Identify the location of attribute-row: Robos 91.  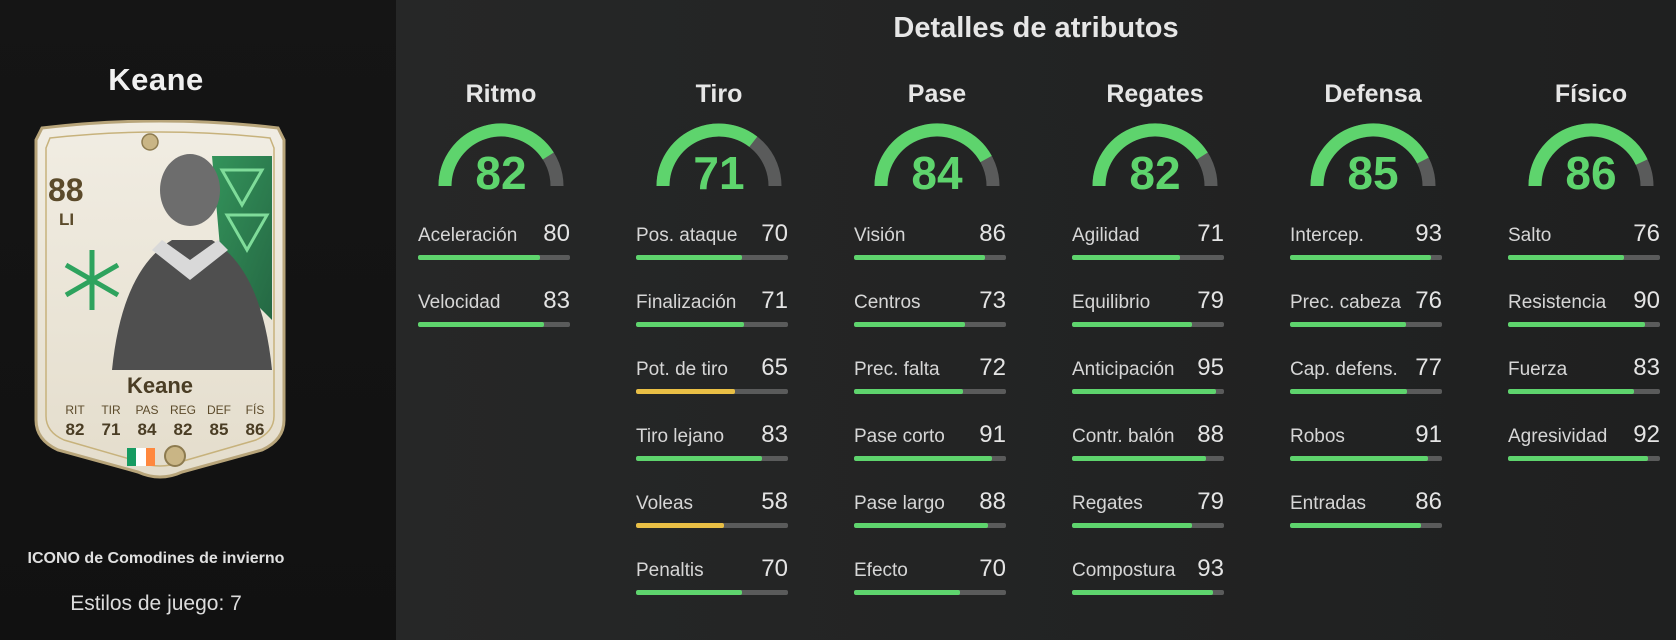
(1373, 456).